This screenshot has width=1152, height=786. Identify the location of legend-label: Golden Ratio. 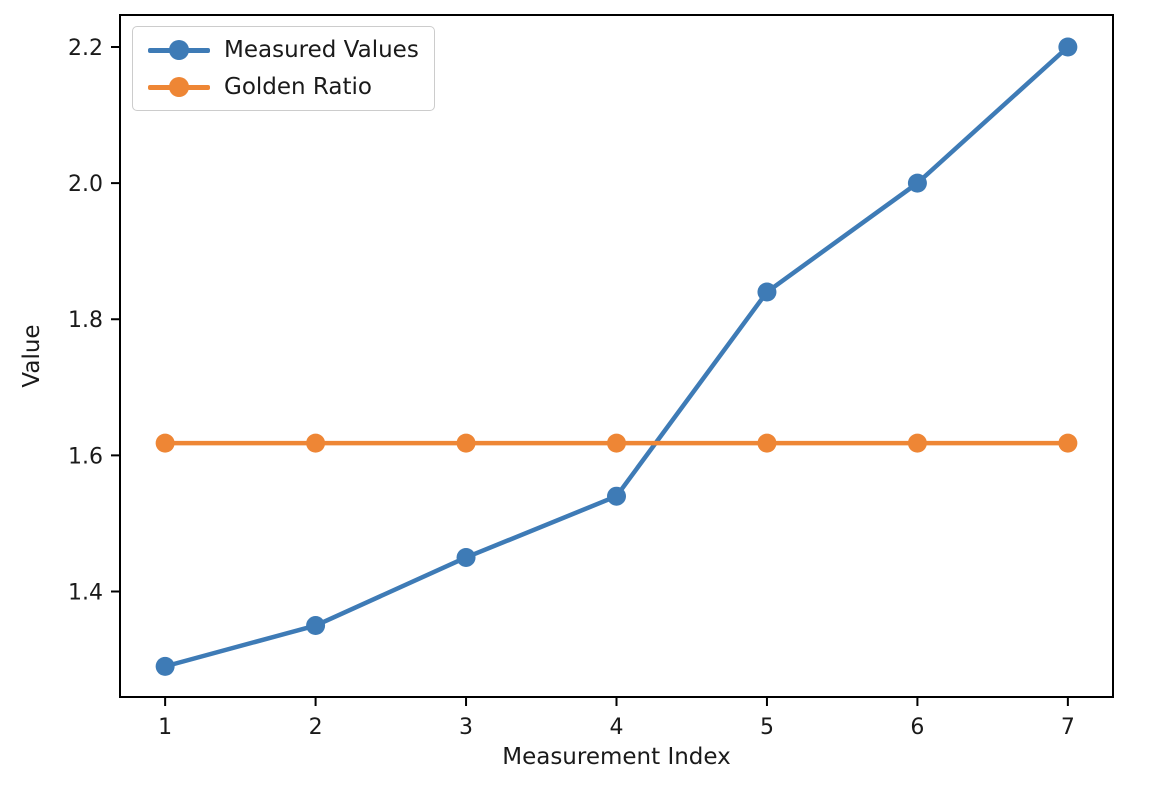
(298, 87).